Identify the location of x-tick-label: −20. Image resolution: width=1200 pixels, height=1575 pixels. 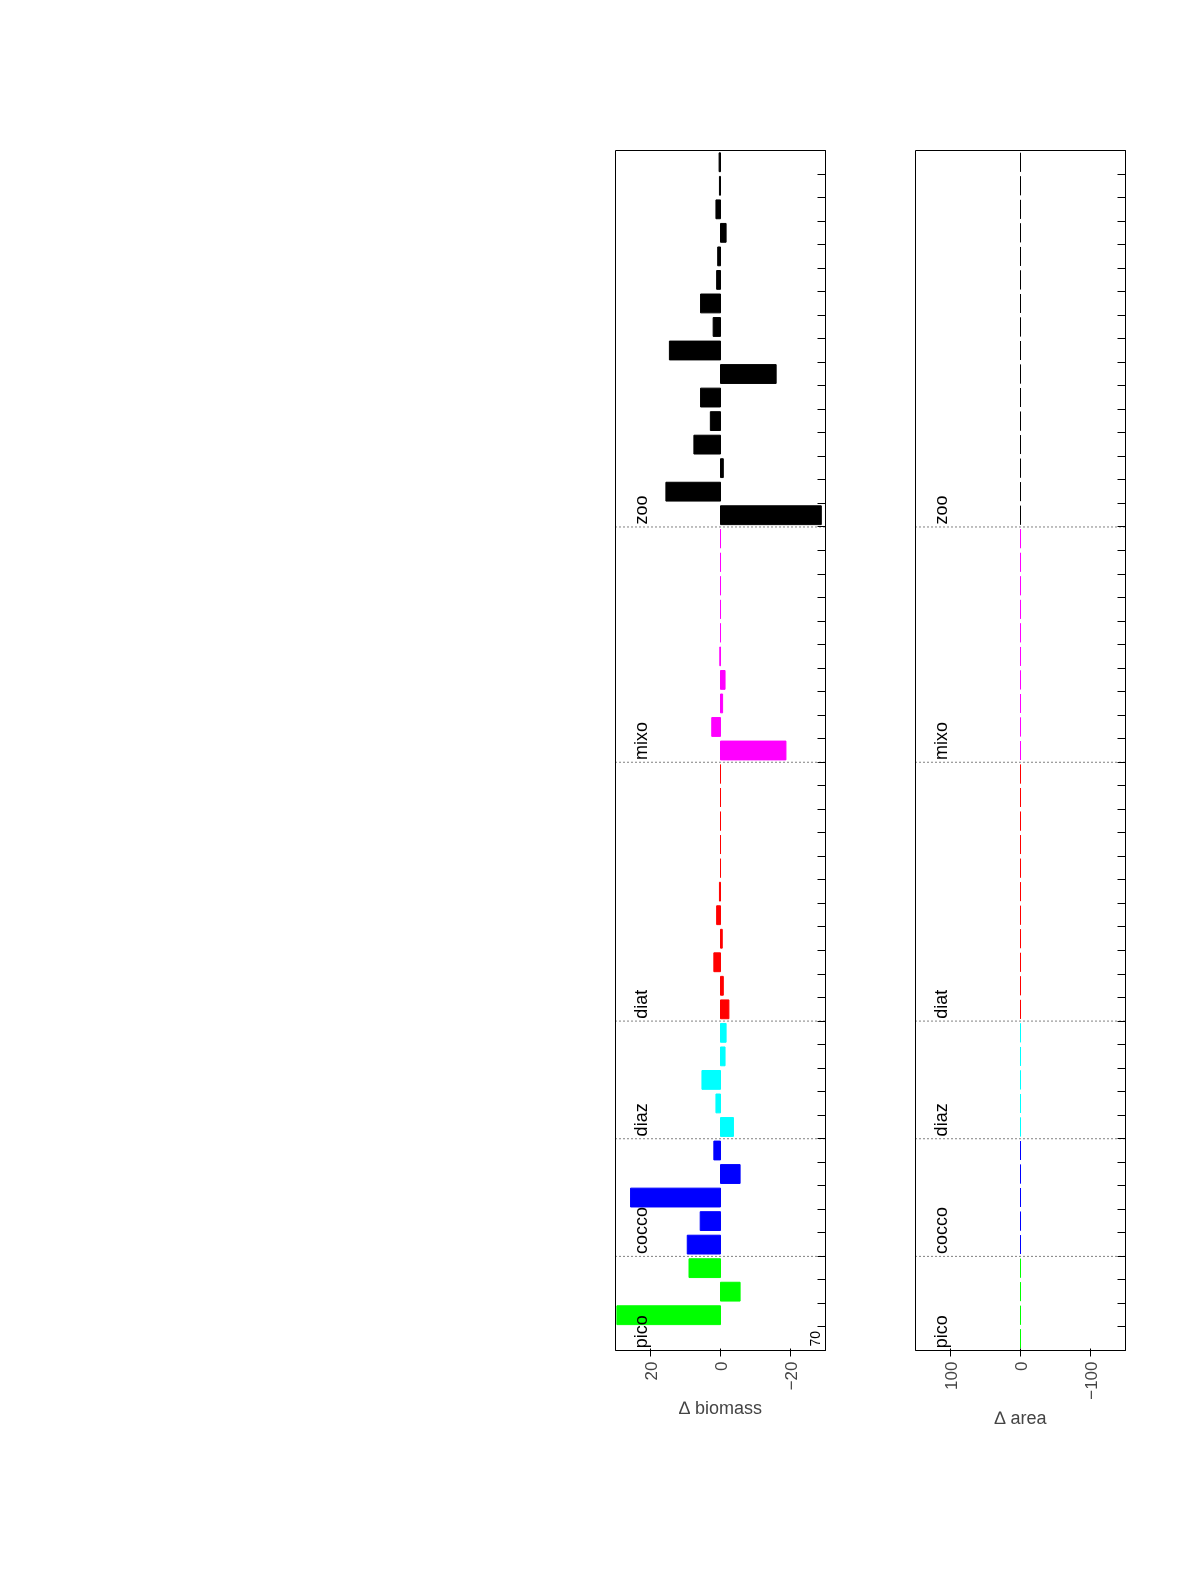
(791, 1376).